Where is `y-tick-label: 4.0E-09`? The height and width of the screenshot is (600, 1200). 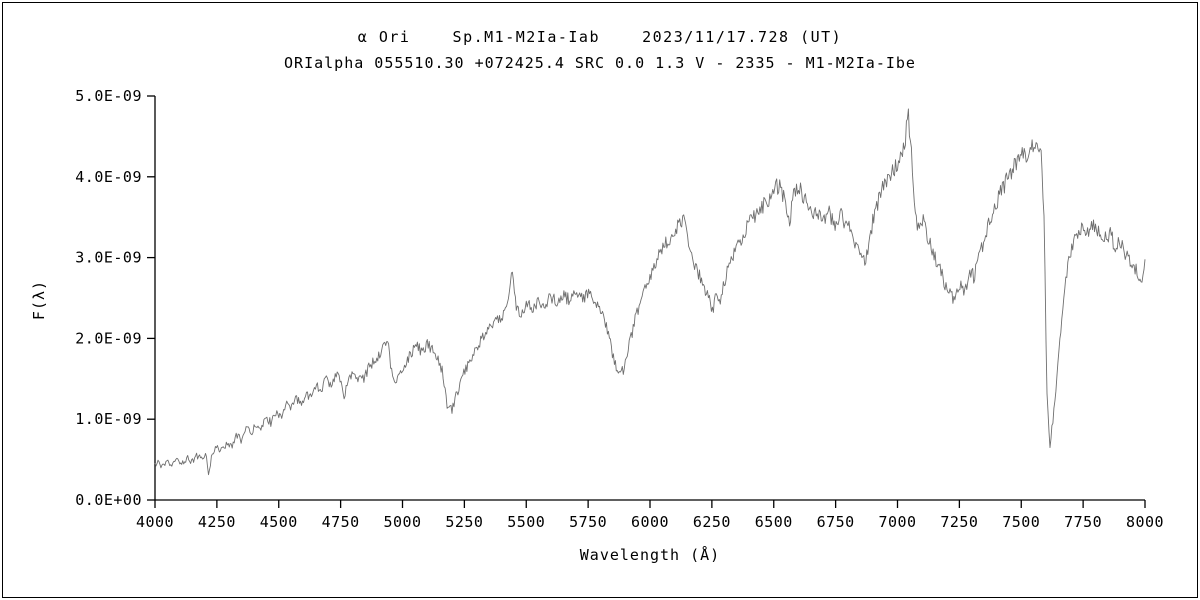
y-tick-label: 4.0E-09 is located at coordinates (108, 177).